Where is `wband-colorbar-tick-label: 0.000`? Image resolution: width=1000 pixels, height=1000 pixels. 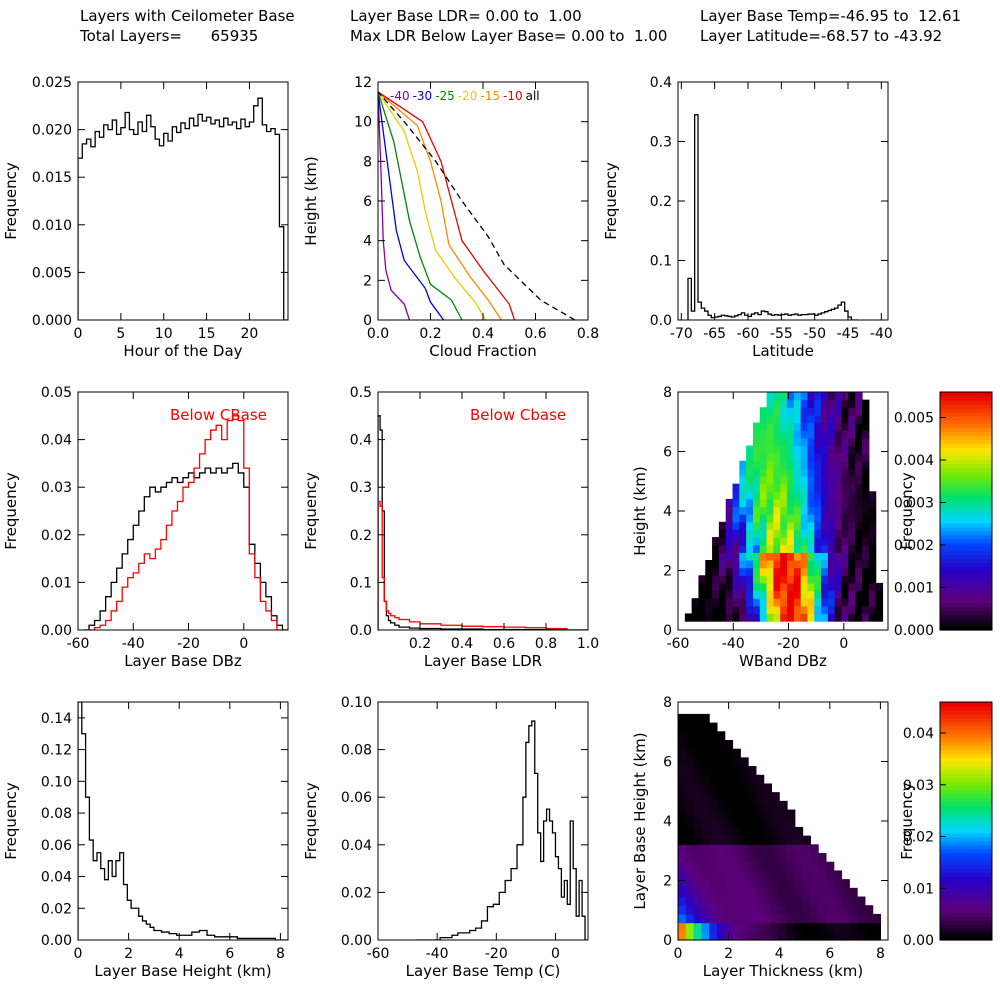 wband-colorbar-tick-label: 0.000 is located at coordinates (914, 631).